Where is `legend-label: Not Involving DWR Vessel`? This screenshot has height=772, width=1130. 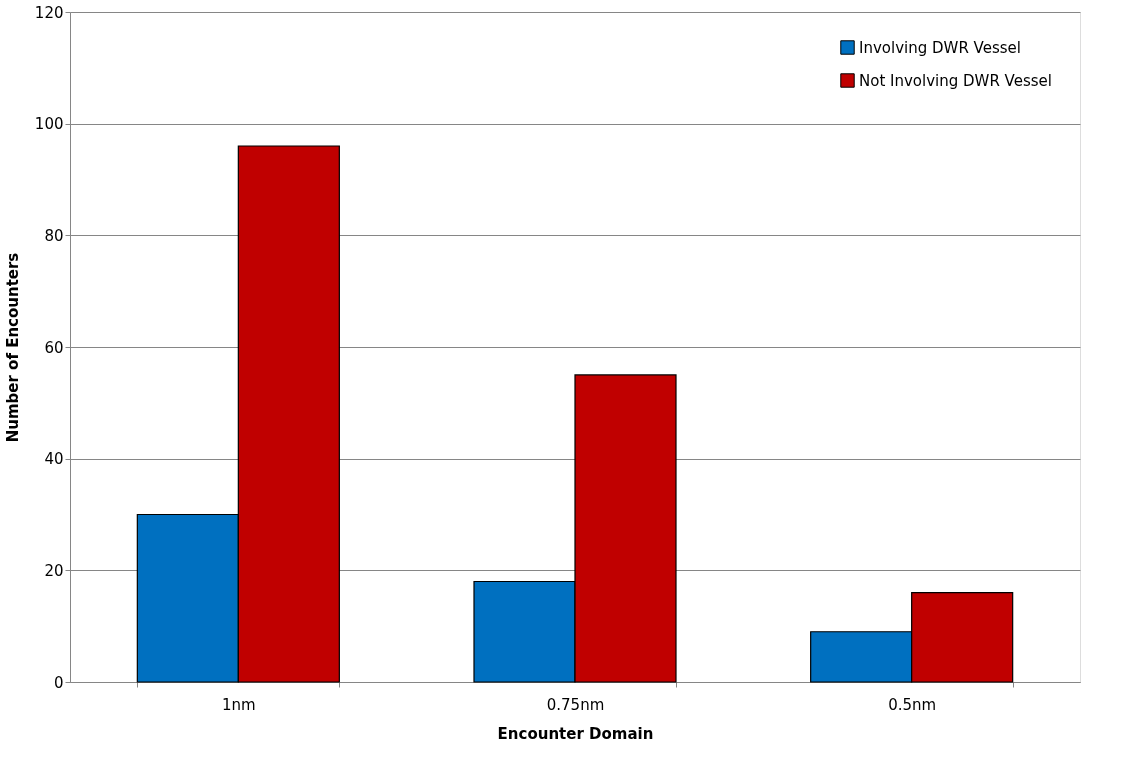
legend-label: Not Involving DWR Vessel is located at coordinates (955, 80).